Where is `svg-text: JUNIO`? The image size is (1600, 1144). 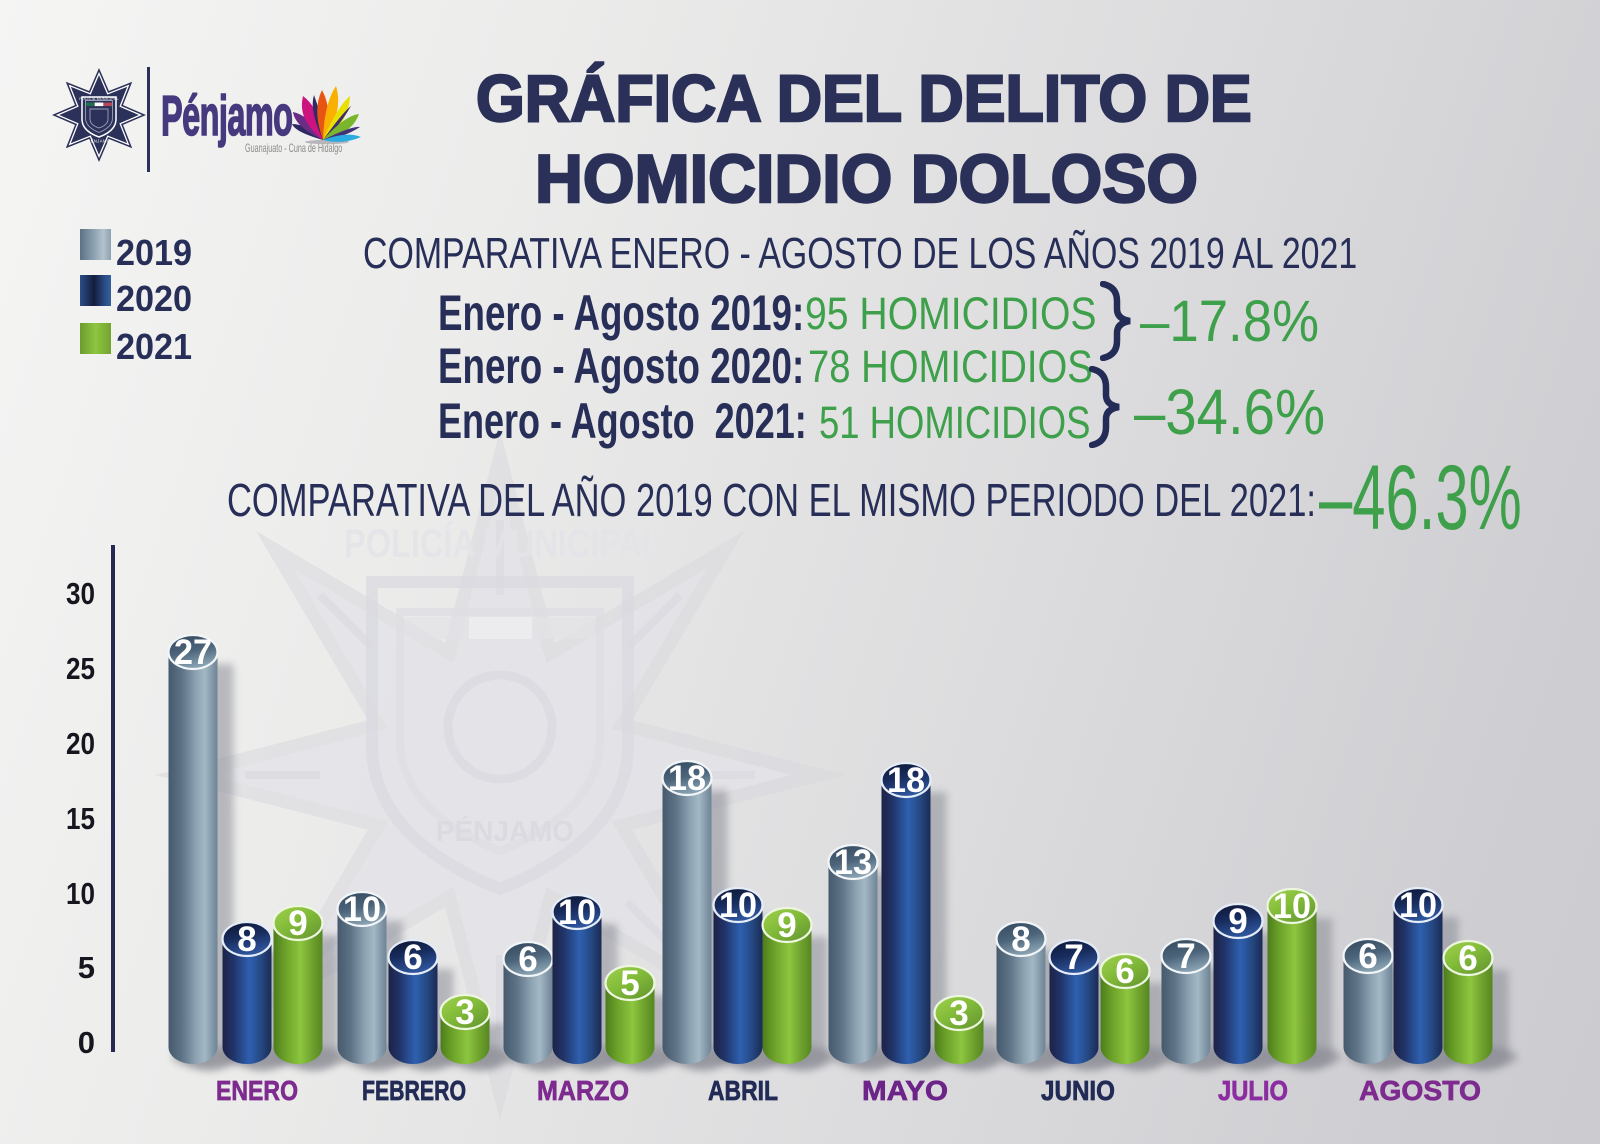 svg-text: JUNIO is located at coordinates (1078, 1090).